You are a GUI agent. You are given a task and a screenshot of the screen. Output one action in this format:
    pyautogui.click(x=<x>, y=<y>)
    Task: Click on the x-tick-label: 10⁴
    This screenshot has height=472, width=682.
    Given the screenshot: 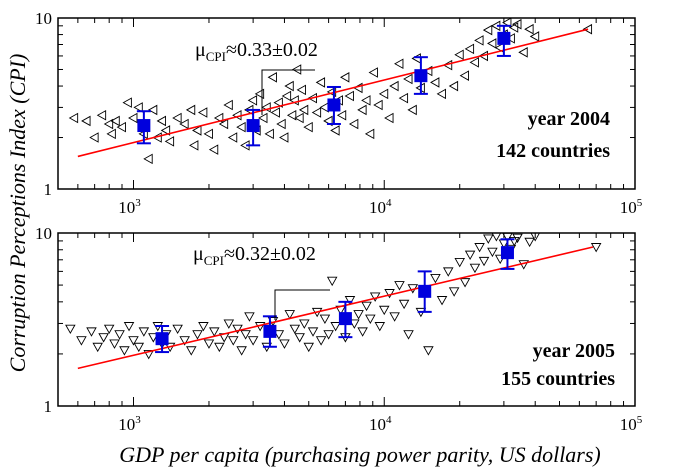 What is the action you would take?
    pyautogui.click(x=380, y=424)
    